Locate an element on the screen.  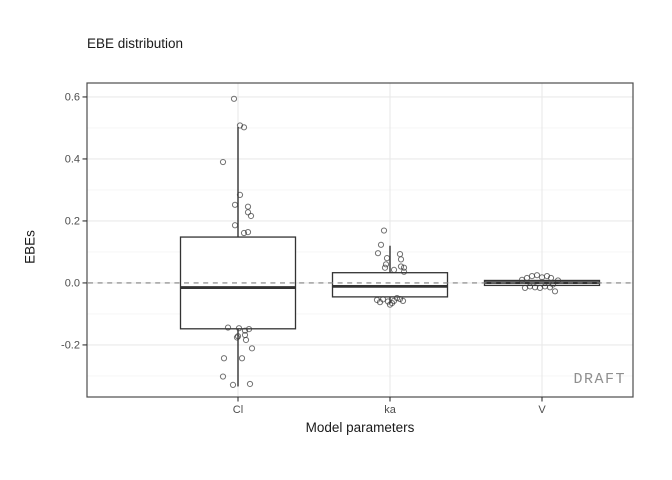
box-cl is located at coordinates (238, 283).